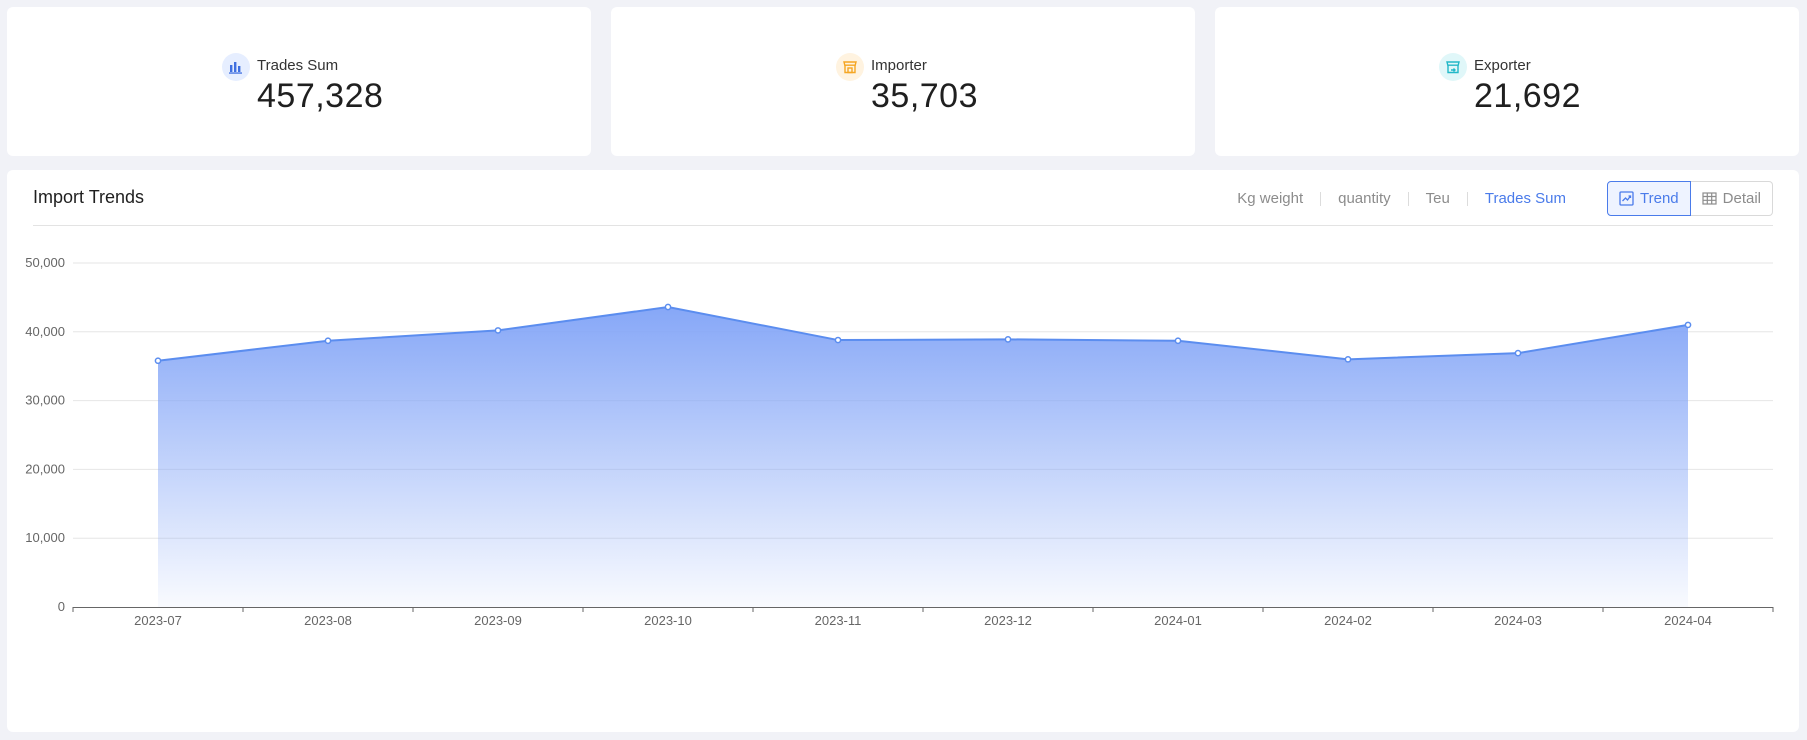  I want to click on trend-chart-icon, so click(1626, 198).